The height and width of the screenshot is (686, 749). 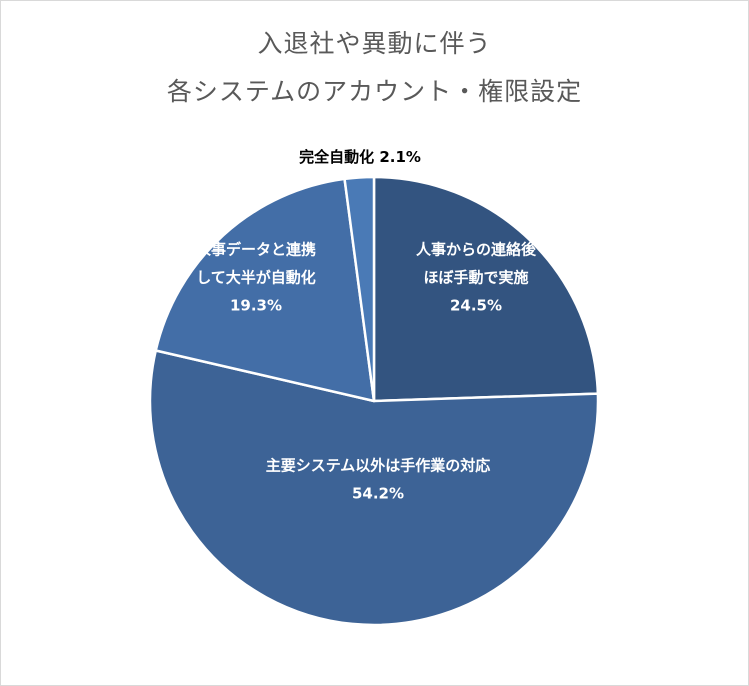 I want to click on slice-4-label-text: 完全自動化, so click(x=339, y=157).